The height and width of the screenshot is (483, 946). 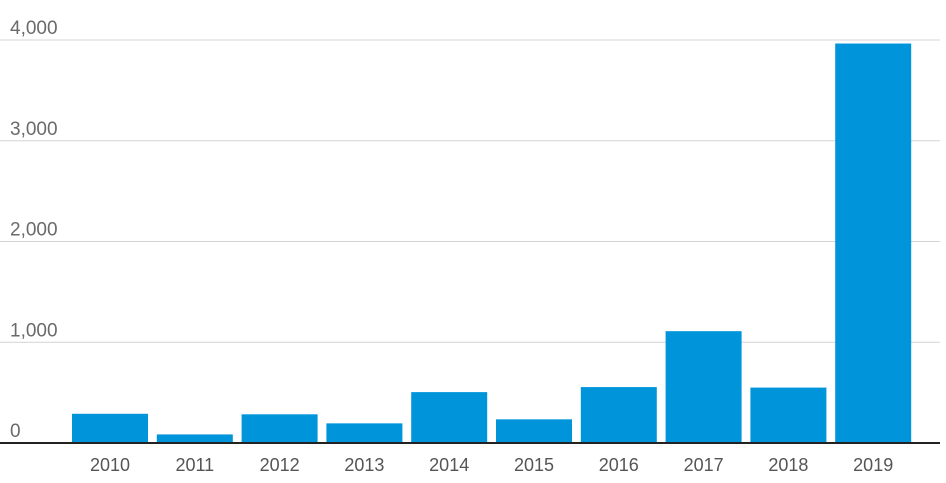 I want to click on x-tick-label: 2012, so click(x=280, y=465).